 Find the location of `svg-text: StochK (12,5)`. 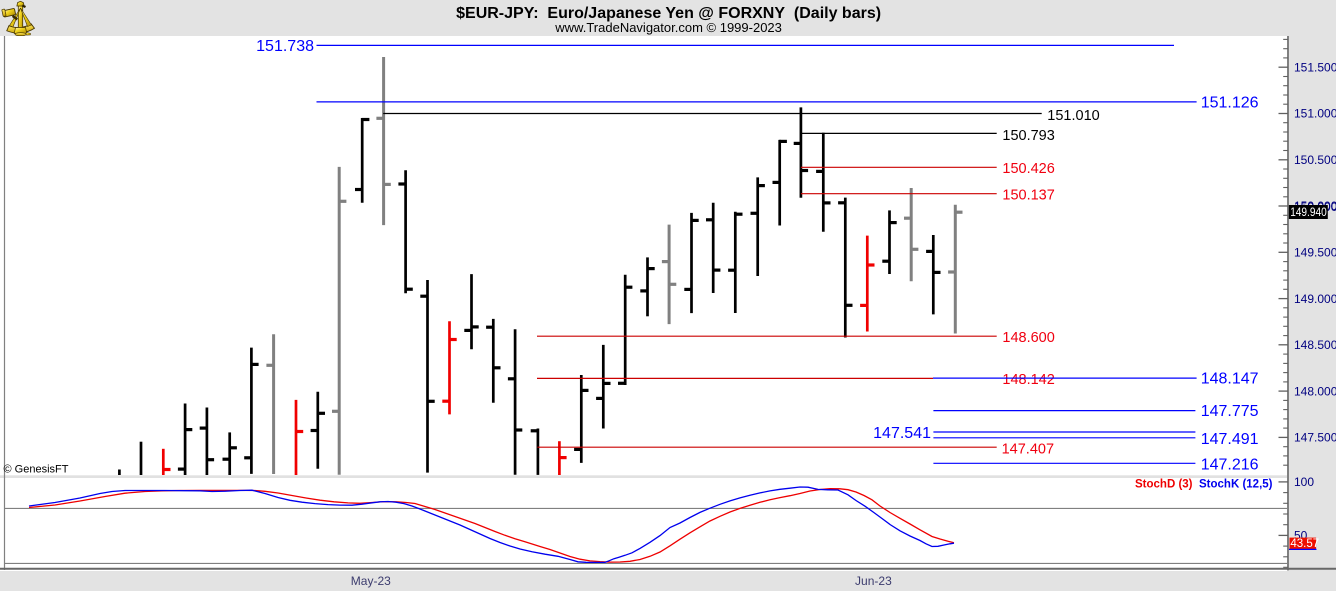

svg-text: StochK (12,5) is located at coordinates (1236, 484).